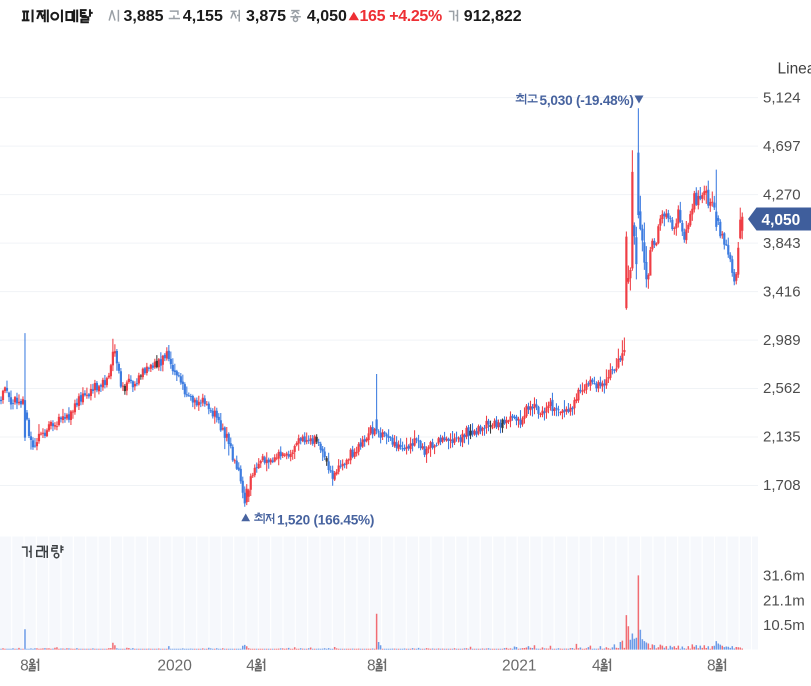  I want to click on svg-text: 912,822, so click(493, 16).